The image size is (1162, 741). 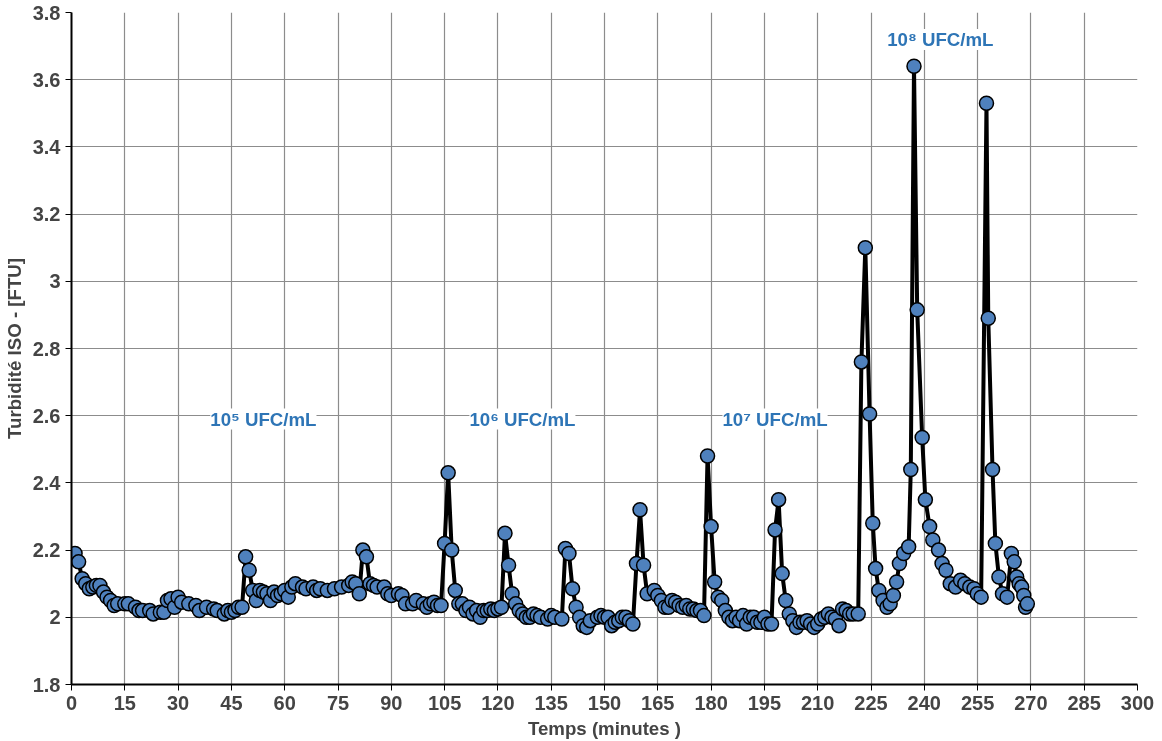 I want to click on x-tick-label: 180, so click(x=711, y=702).